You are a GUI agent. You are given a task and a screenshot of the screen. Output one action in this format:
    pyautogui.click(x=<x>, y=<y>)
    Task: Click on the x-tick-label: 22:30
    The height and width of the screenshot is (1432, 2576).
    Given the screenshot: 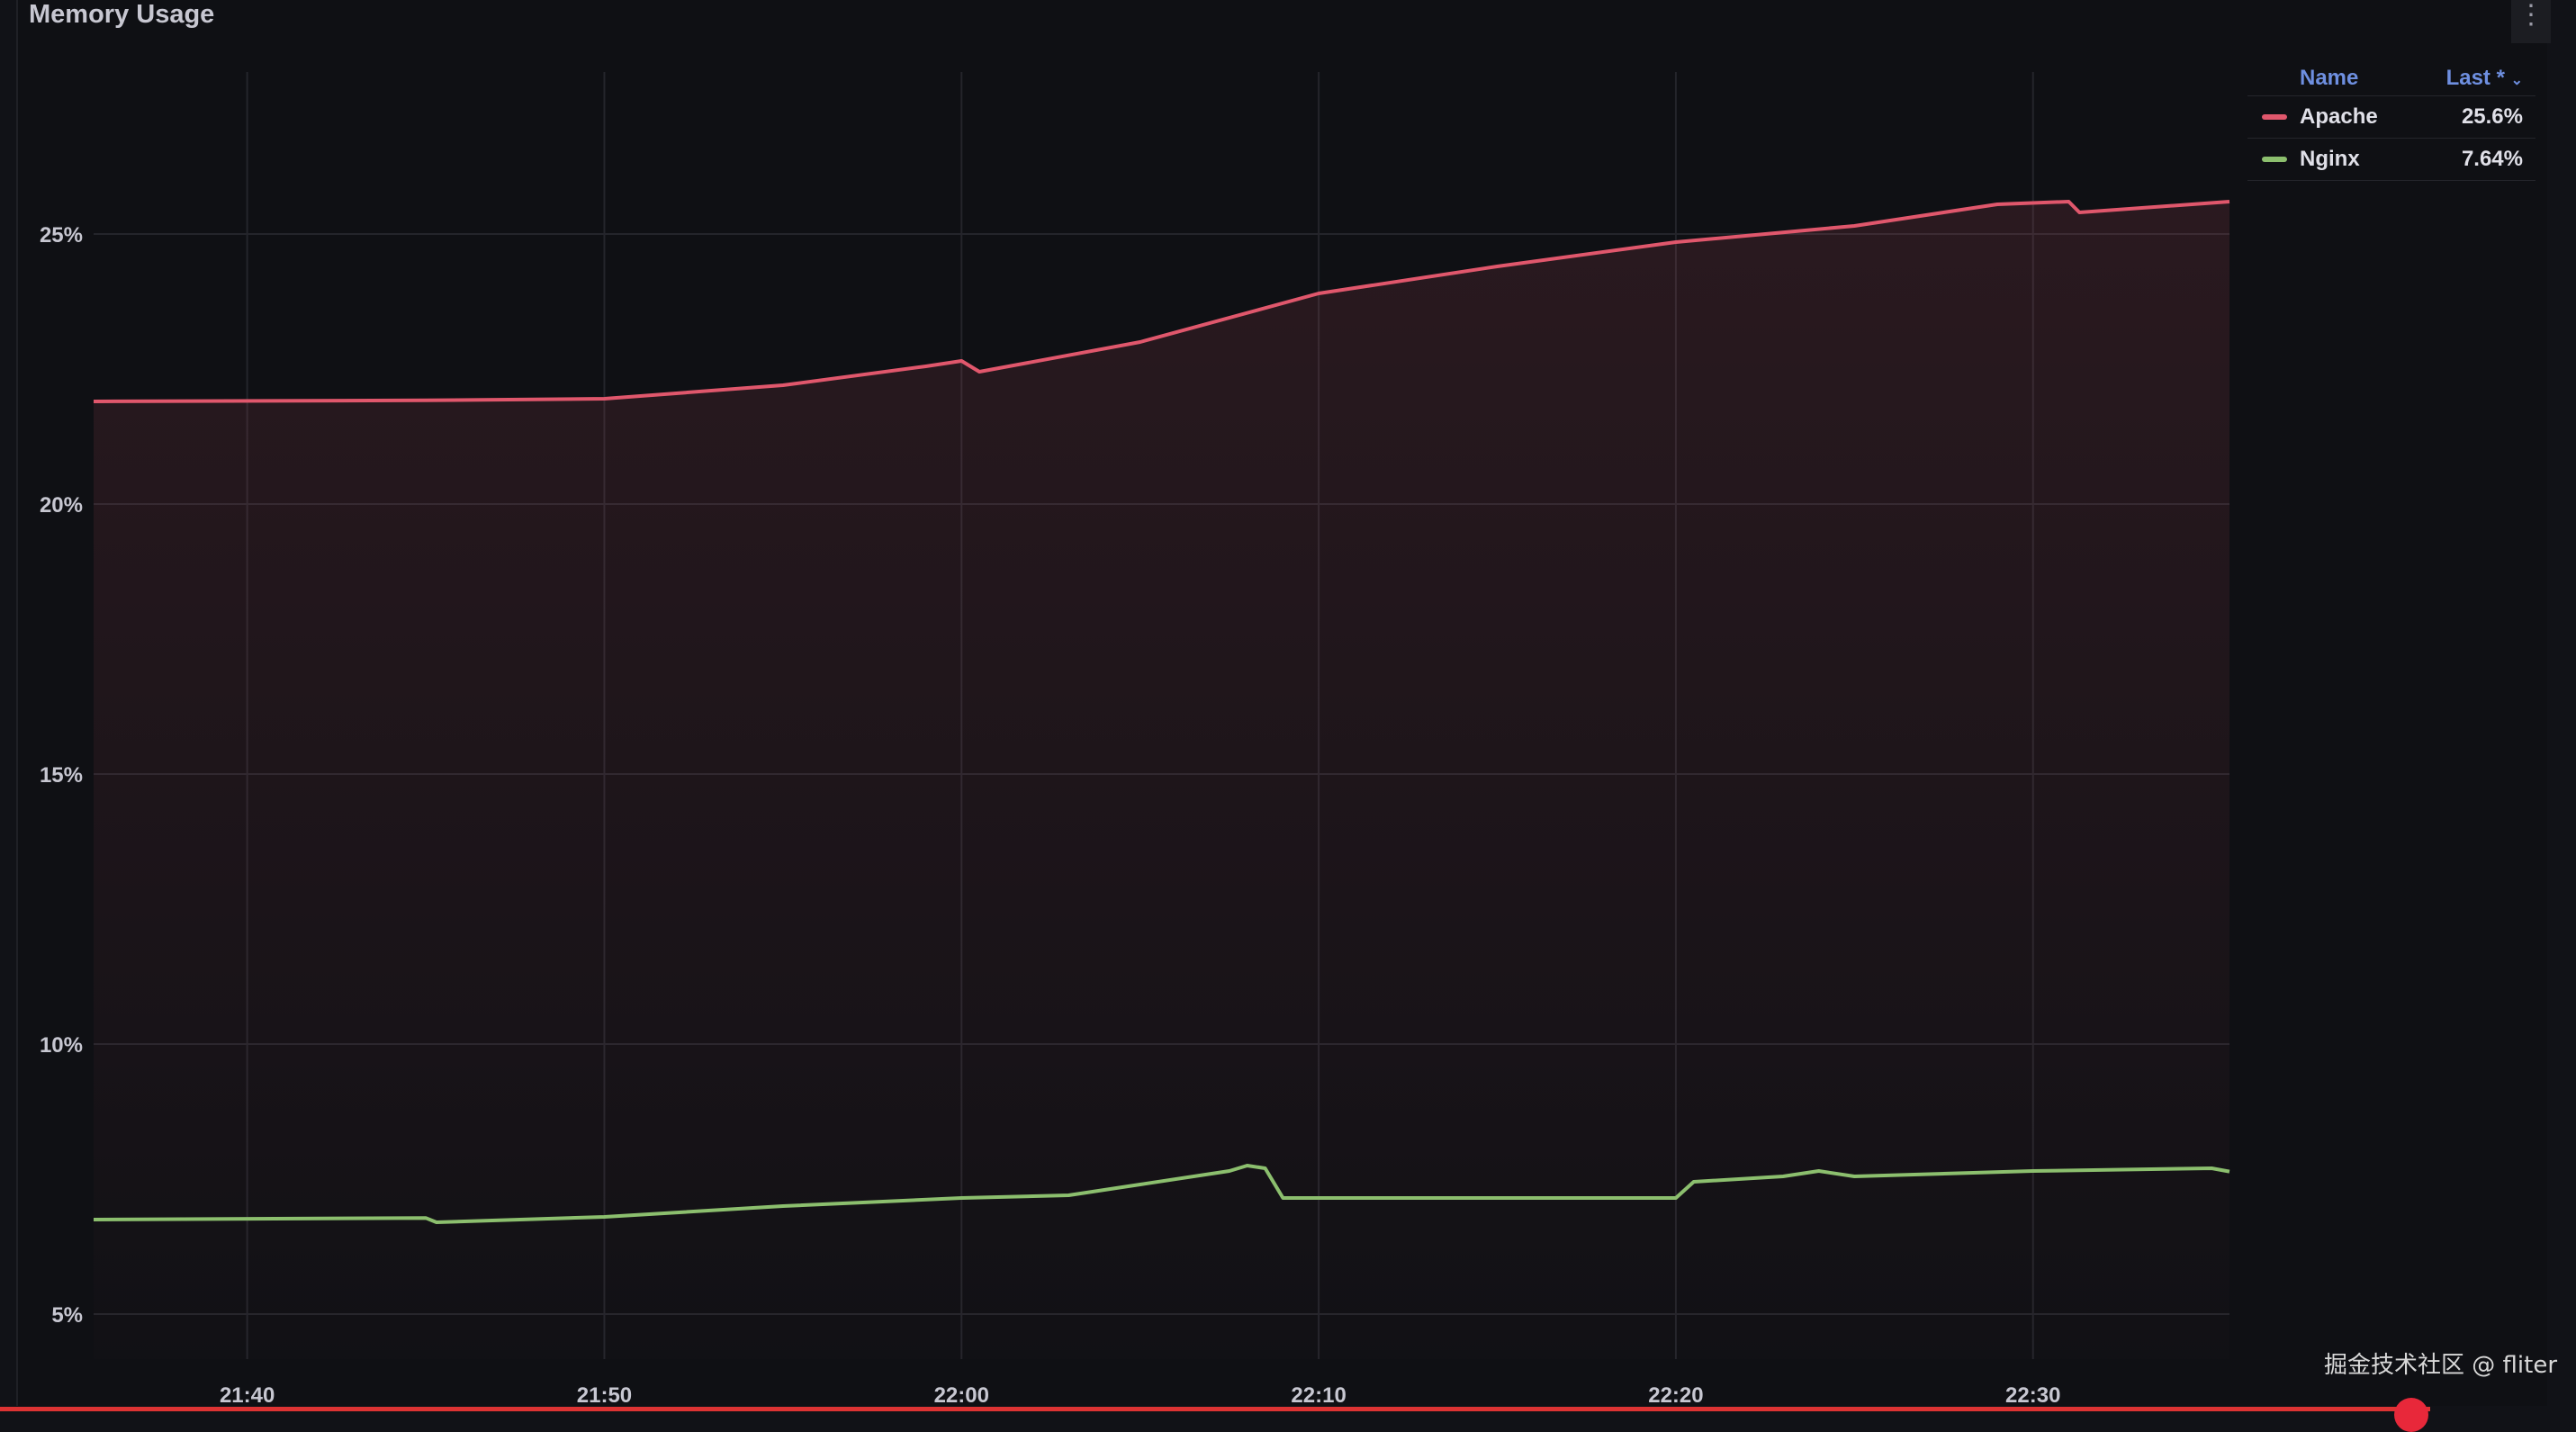 What is the action you would take?
    pyautogui.click(x=2032, y=1395)
    